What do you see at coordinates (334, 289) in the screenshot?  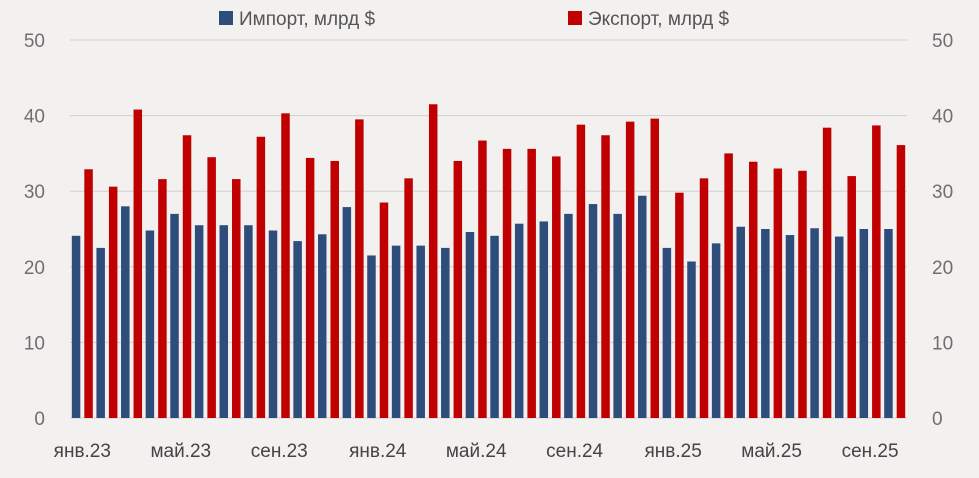 I see `bar-export-ноя.23` at bounding box center [334, 289].